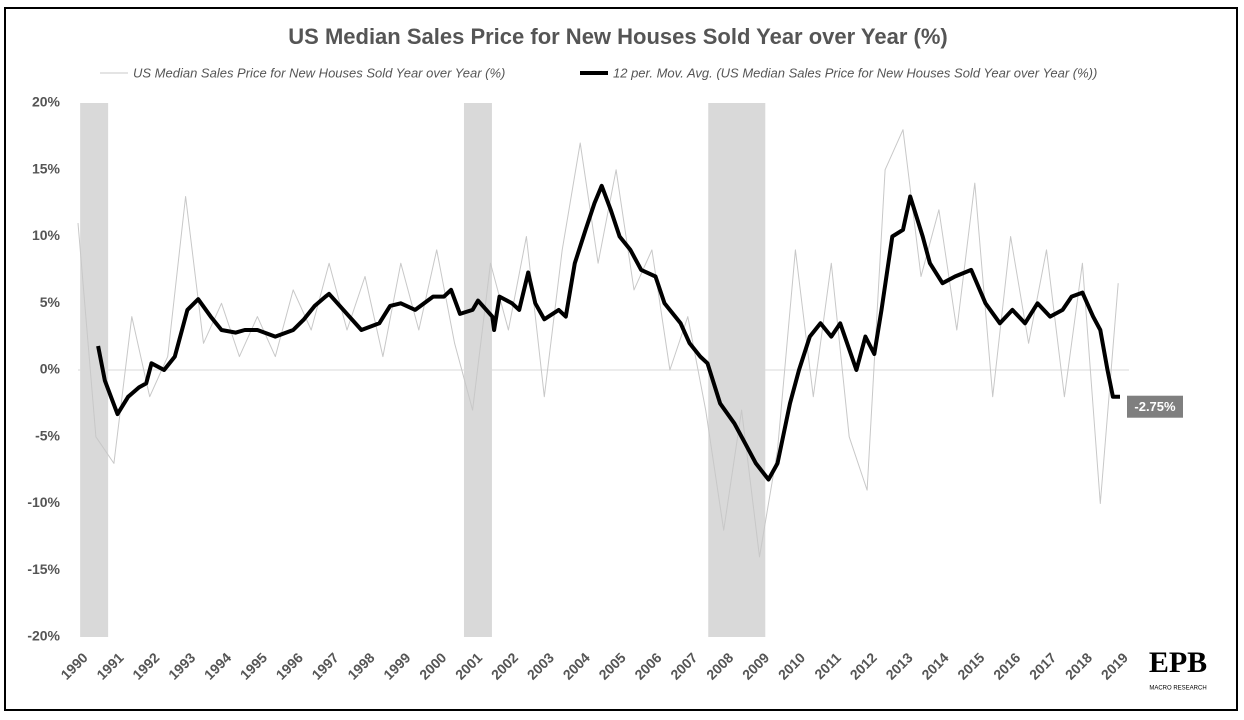  What do you see at coordinates (1177, 689) in the screenshot?
I see `logo-tagline: MACRO RESEARCH` at bounding box center [1177, 689].